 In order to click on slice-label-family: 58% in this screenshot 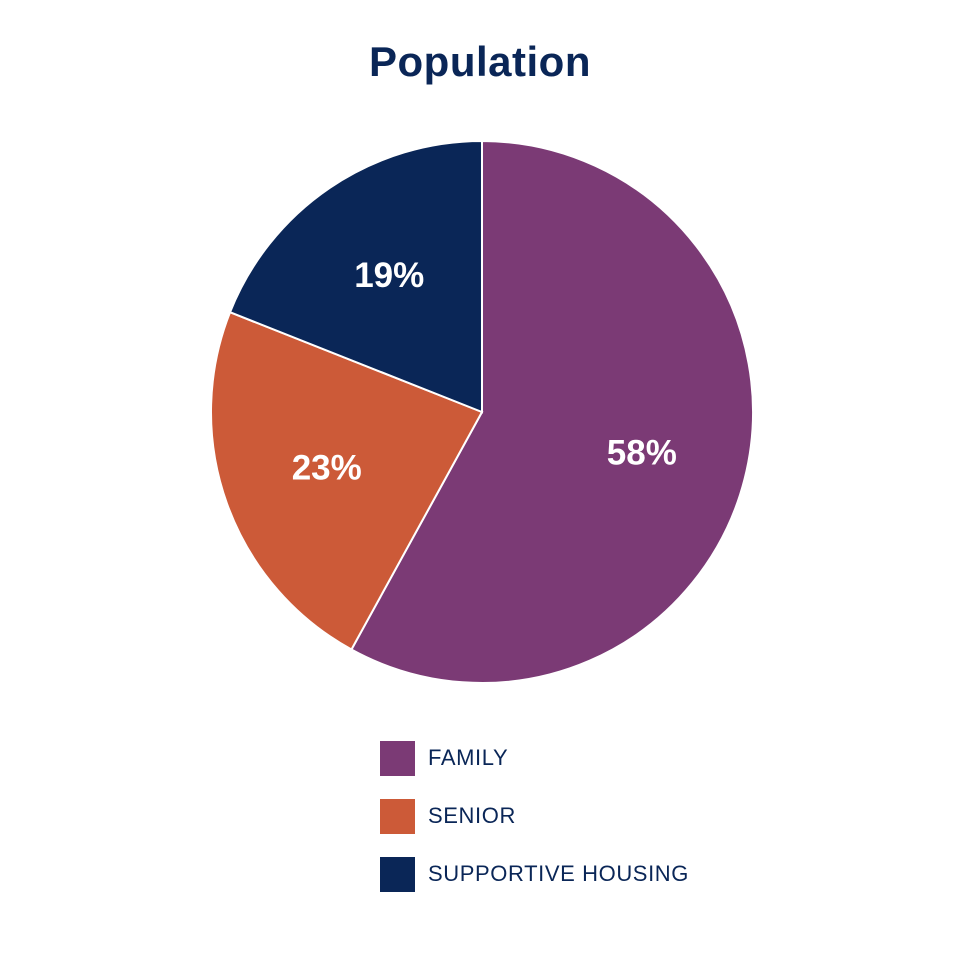, I will do `click(642, 453)`.